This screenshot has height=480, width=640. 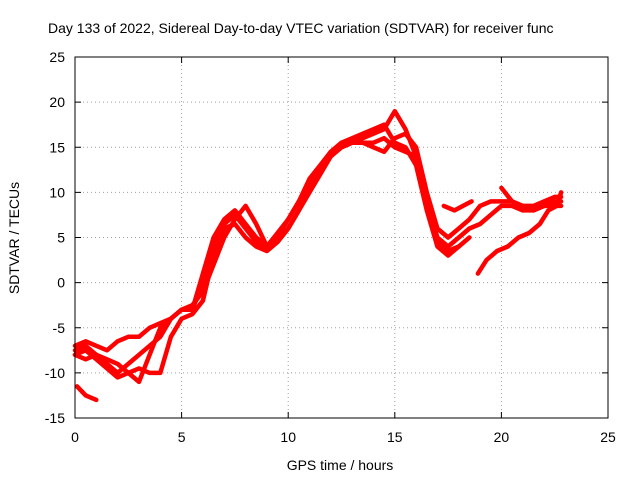 What do you see at coordinates (55, 418) in the screenshot?
I see `y-tick-label: -15` at bounding box center [55, 418].